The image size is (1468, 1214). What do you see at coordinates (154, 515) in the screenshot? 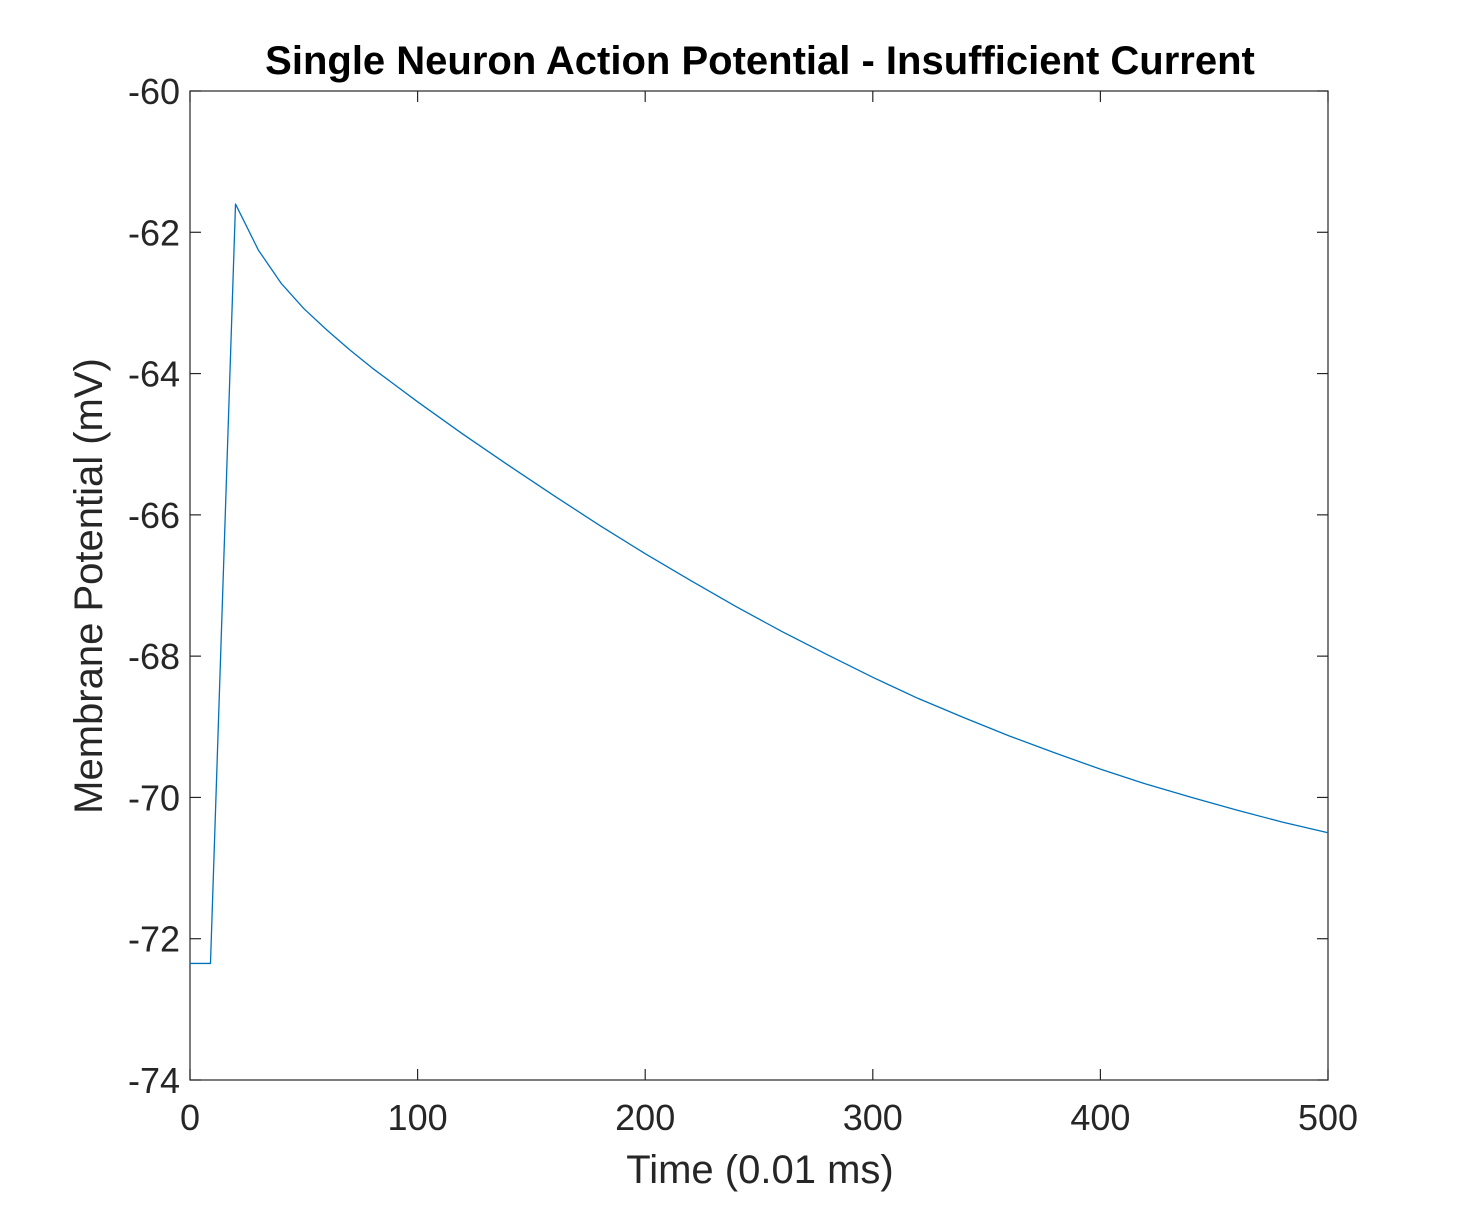
I see `y-tick-label: -66` at bounding box center [154, 515].